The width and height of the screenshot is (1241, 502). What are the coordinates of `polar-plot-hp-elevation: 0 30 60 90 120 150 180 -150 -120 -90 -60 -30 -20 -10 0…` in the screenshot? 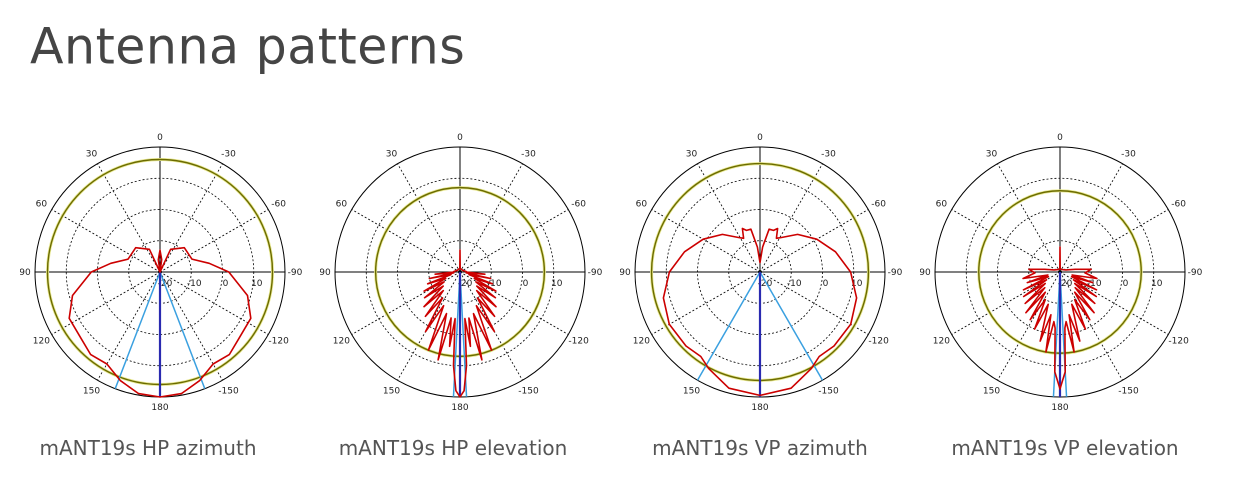 It's located at (464, 270).